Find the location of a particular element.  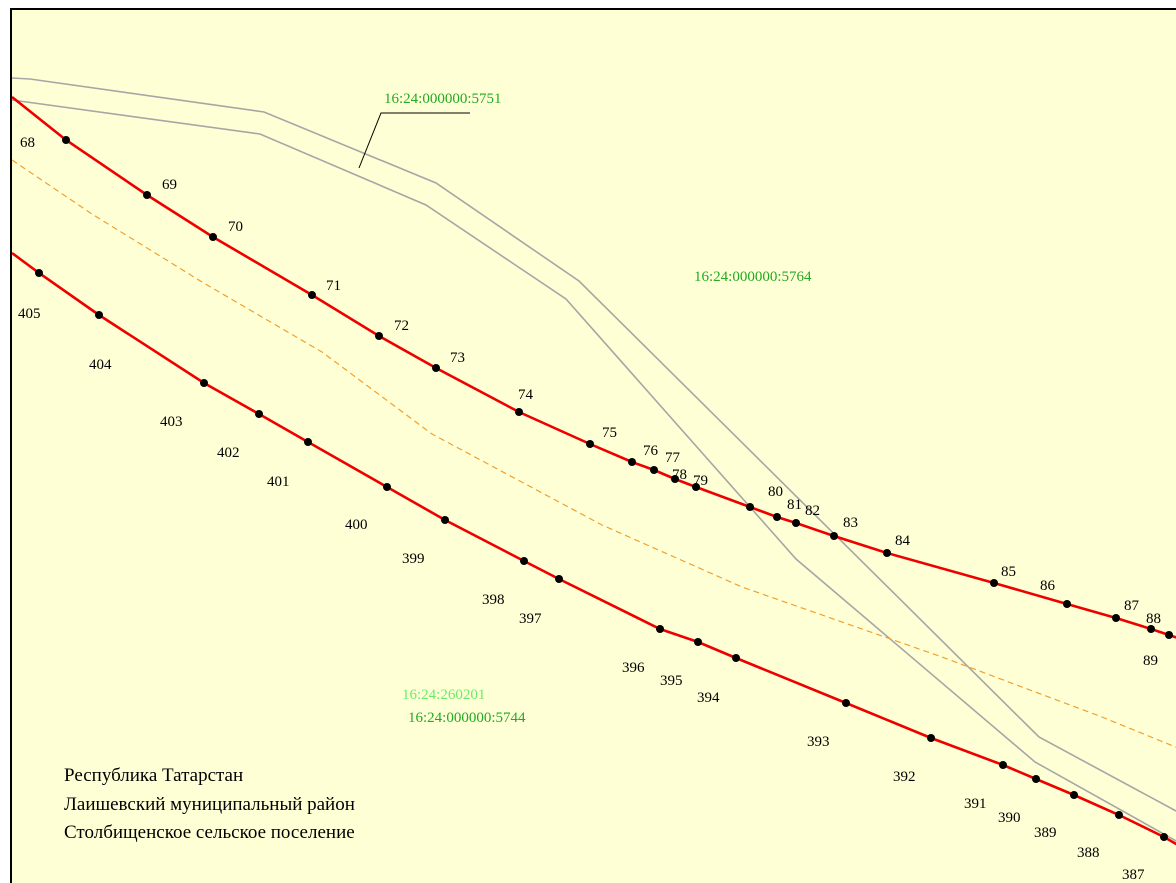

region-line-settlement: Столбищенское сельское поселение is located at coordinates (209, 832).